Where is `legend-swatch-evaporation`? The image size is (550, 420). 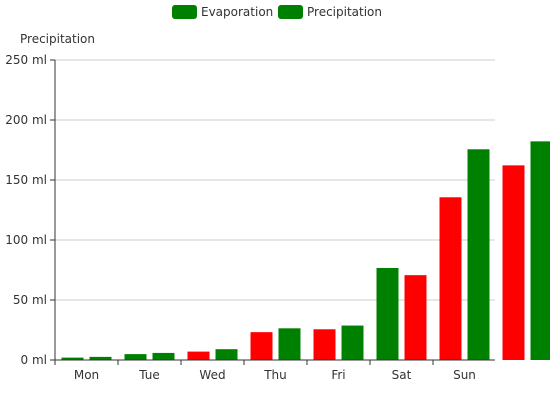
legend-swatch-evaporation is located at coordinates (184, 12).